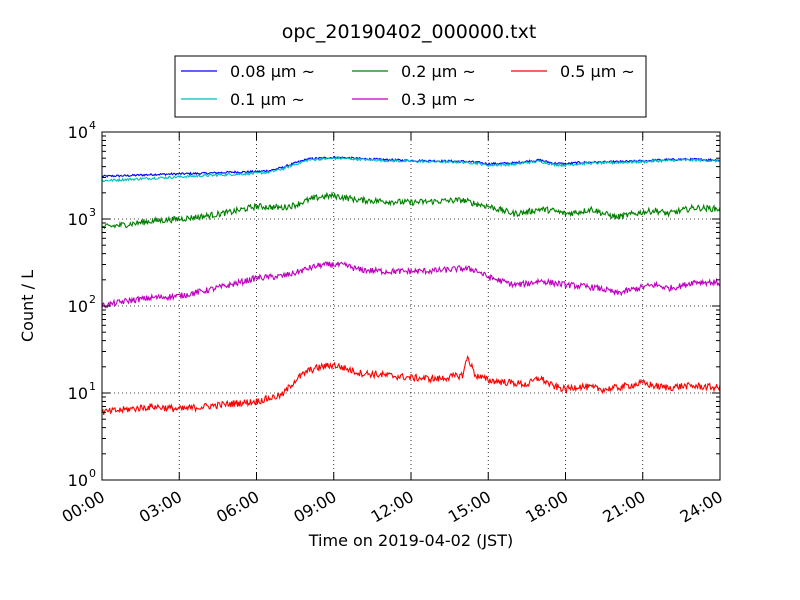  Describe the element at coordinates (438, 71) in the screenshot. I see `legend-label: 0.2 μm ~` at that location.